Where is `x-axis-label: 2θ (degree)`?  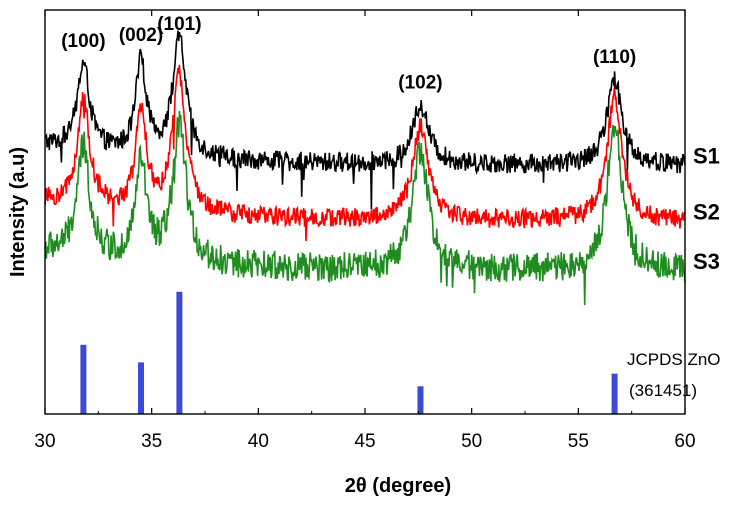
x-axis-label: 2θ (degree) is located at coordinates (398, 486).